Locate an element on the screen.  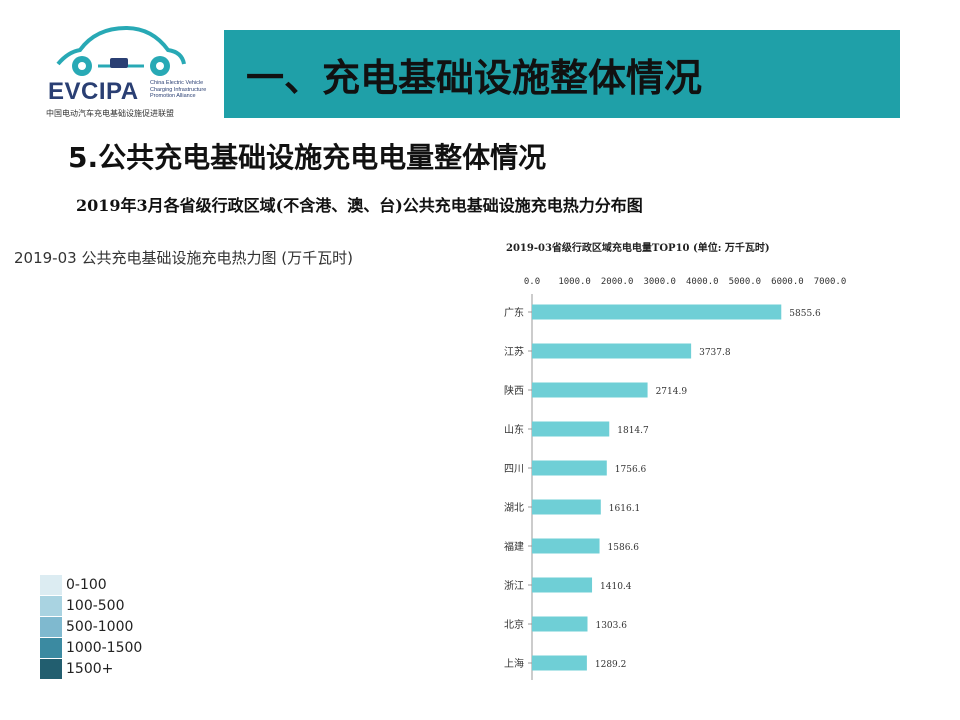
page-title: 一、充电基础设施整体情况 is located at coordinates (474, 77).